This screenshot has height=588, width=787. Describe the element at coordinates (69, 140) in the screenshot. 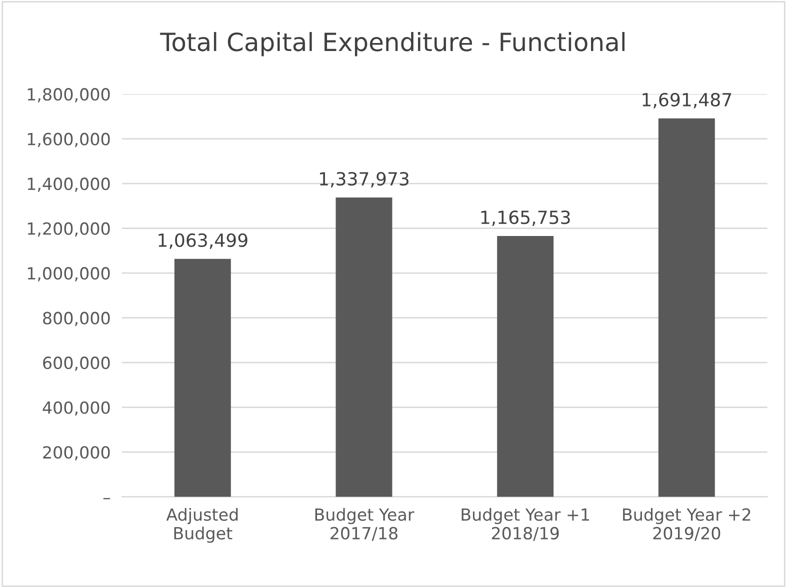

I see `y-tick-label: 1,600,000` at that location.